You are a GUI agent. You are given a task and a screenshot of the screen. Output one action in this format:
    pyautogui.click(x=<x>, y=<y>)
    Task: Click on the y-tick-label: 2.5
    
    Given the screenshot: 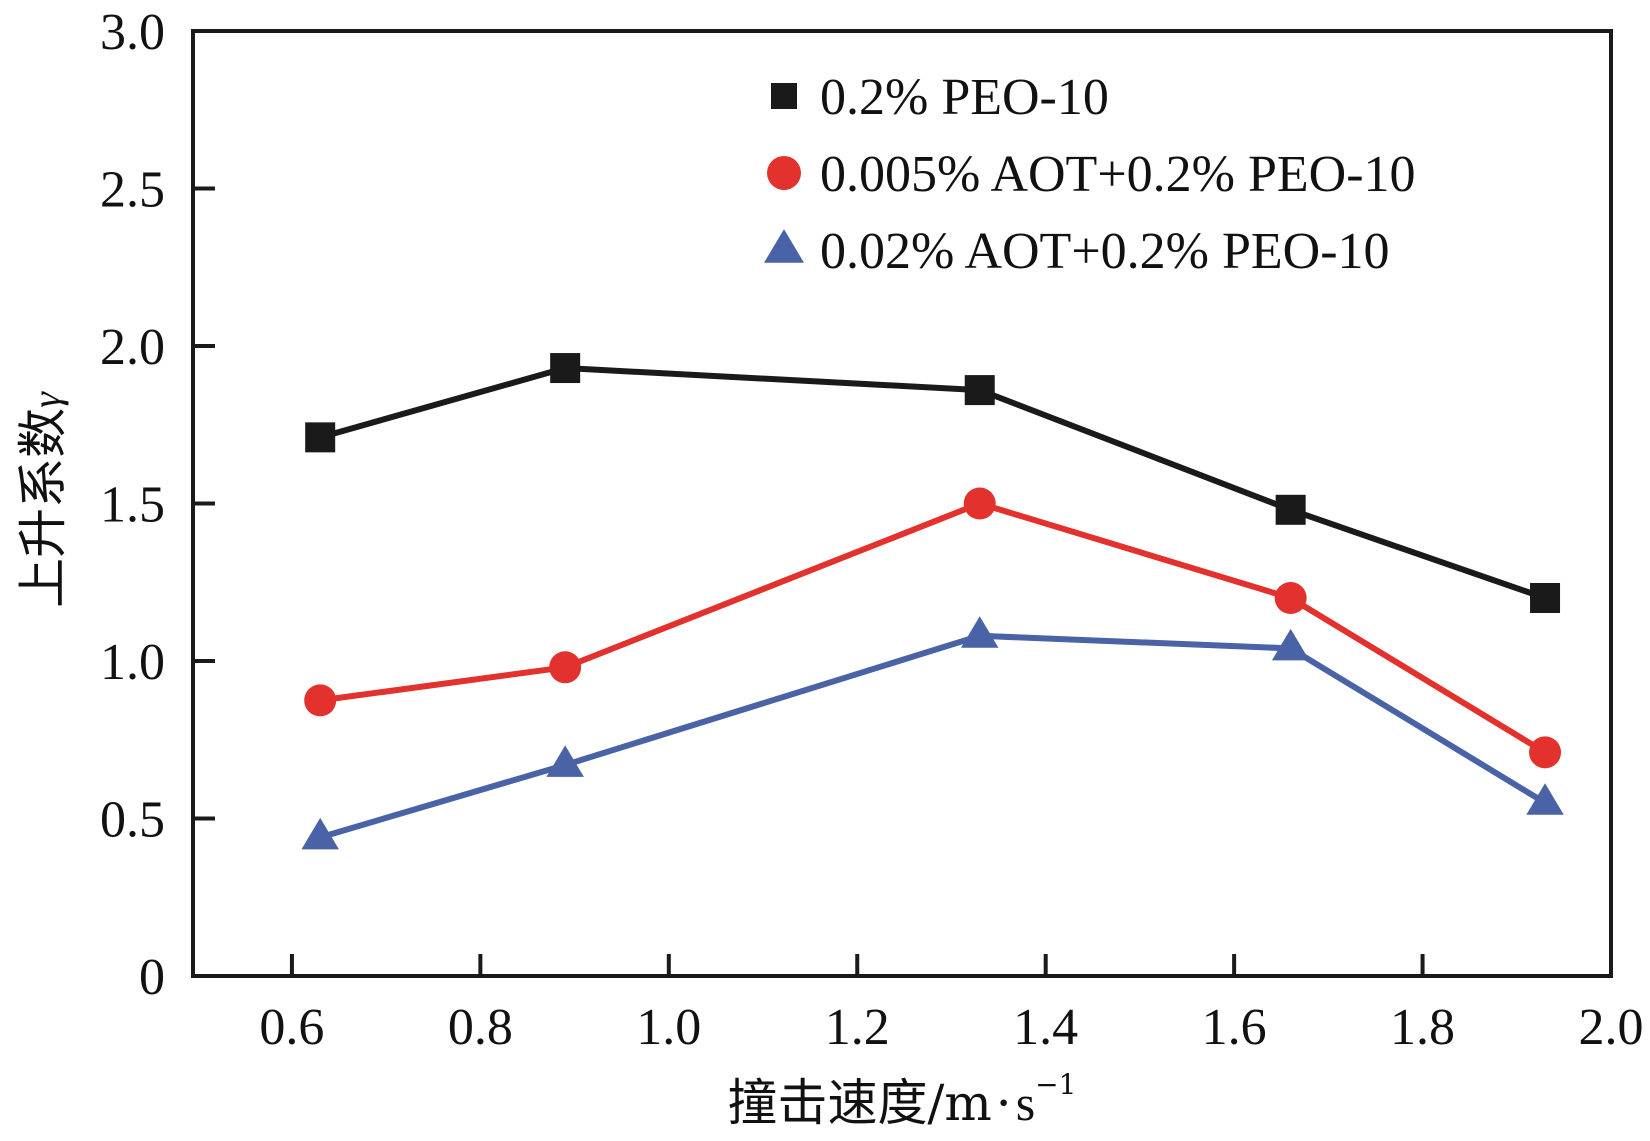 What is the action you would take?
    pyautogui.click(x=132, y=190)
    